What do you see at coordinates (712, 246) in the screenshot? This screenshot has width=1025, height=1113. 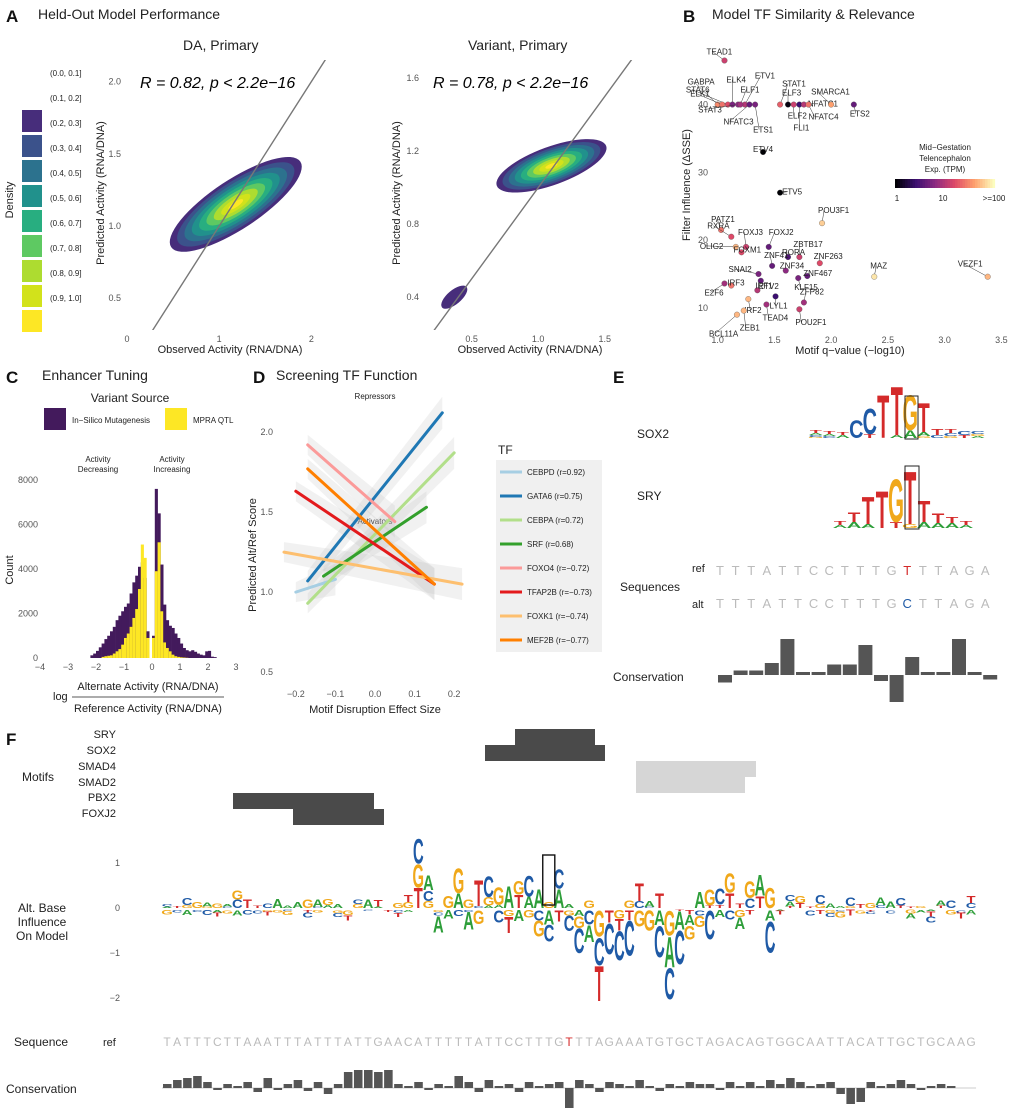 I see `tf-point-label: OLIG2` at bounding box center [712, 246].